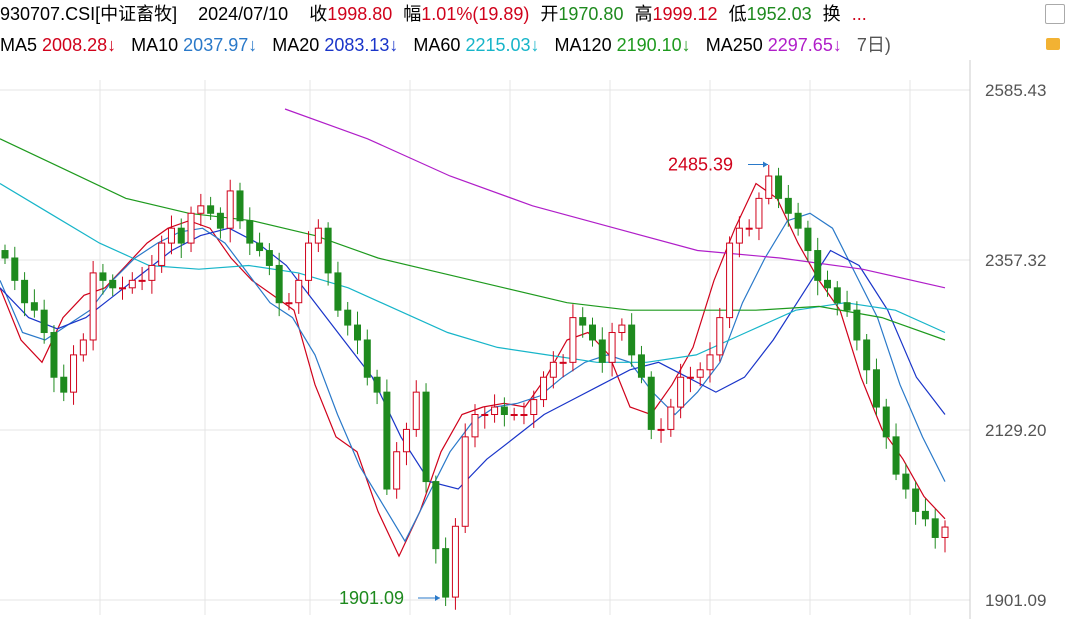 The height and width of the screenshot is (619, 1066). Describe the element at coordinates (89, 14) in the screenshot. I see `symbol-label: 930707.CSI[中证畜牧]` at that location.